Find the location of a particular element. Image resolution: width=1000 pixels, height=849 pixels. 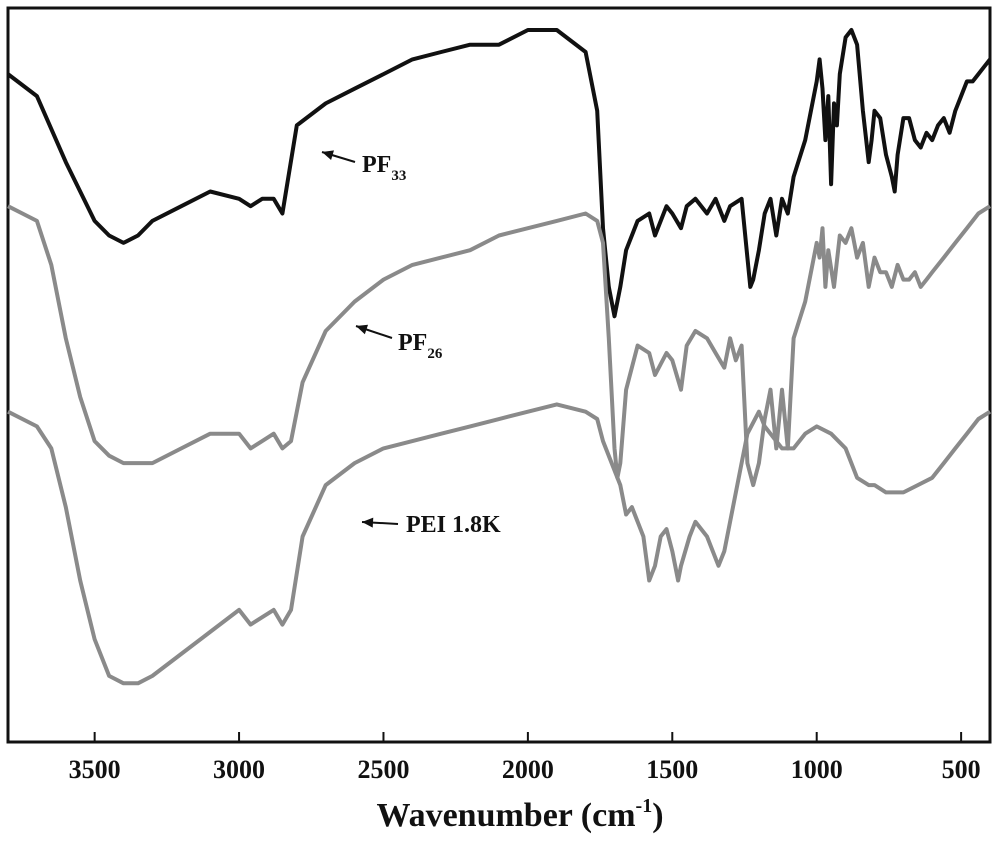

x-axis-title-superscript: -1 is located at coordinates (644, 806).